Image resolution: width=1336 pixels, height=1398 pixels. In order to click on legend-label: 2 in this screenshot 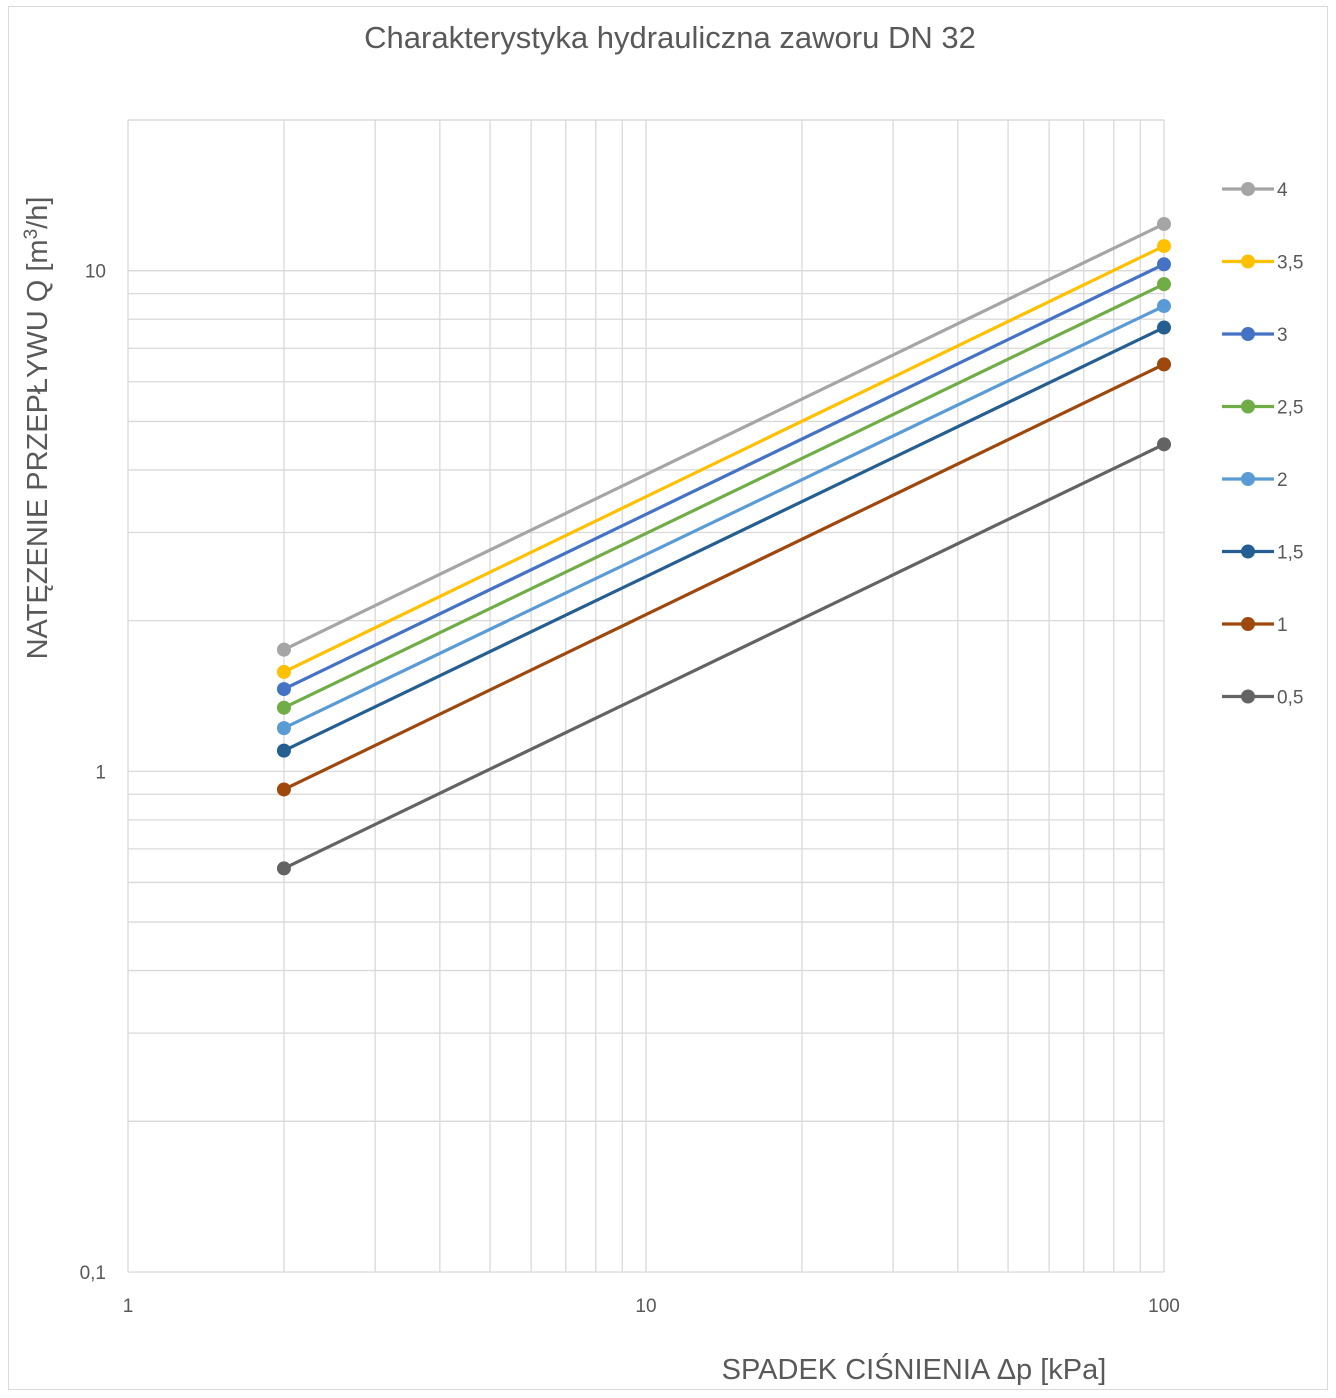, I will do `click(1282, 480)`.